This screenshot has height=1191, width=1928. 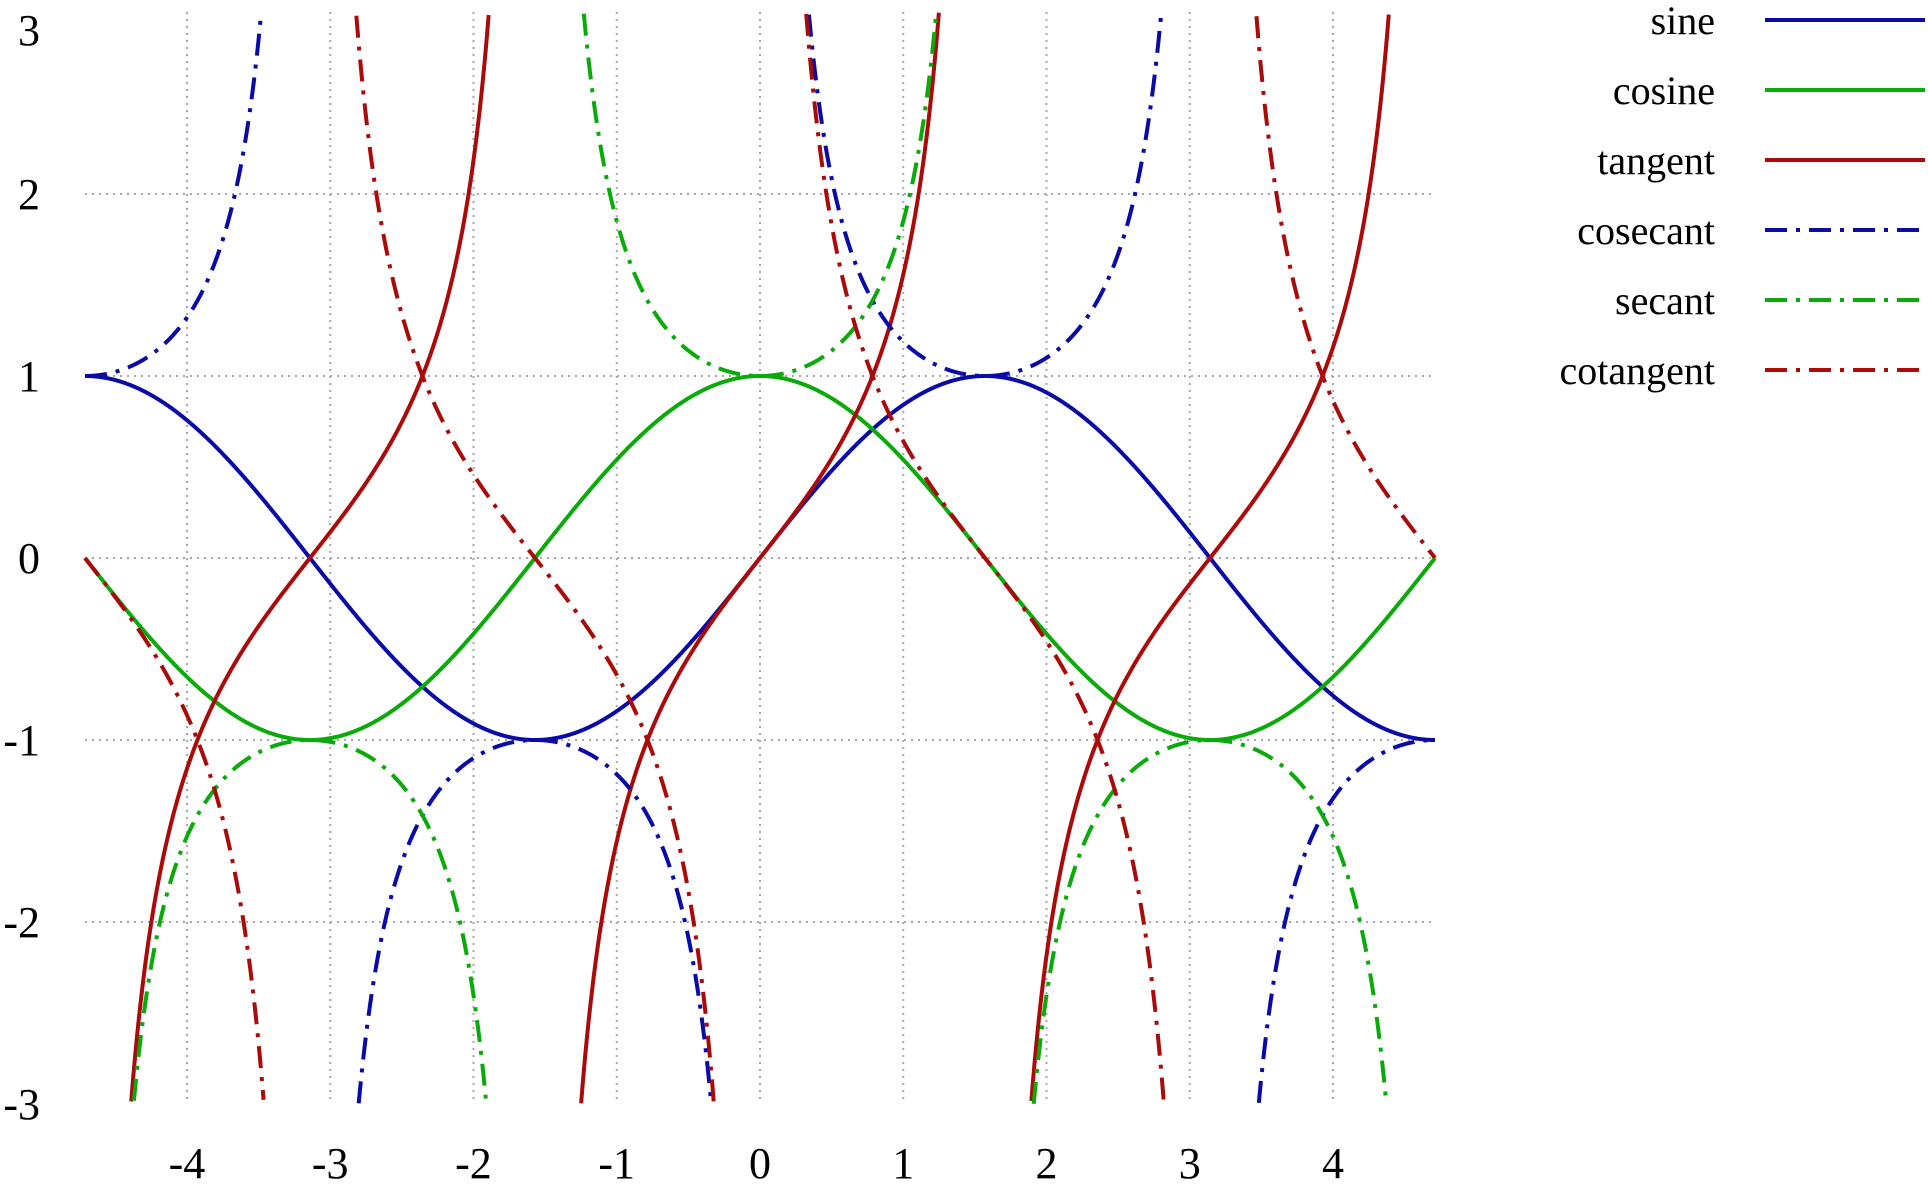 What do you see at coordinates (1047, 1163) in the screenshot?
I see `x-tick-label: 2` at bounding box center [1047, 1163].